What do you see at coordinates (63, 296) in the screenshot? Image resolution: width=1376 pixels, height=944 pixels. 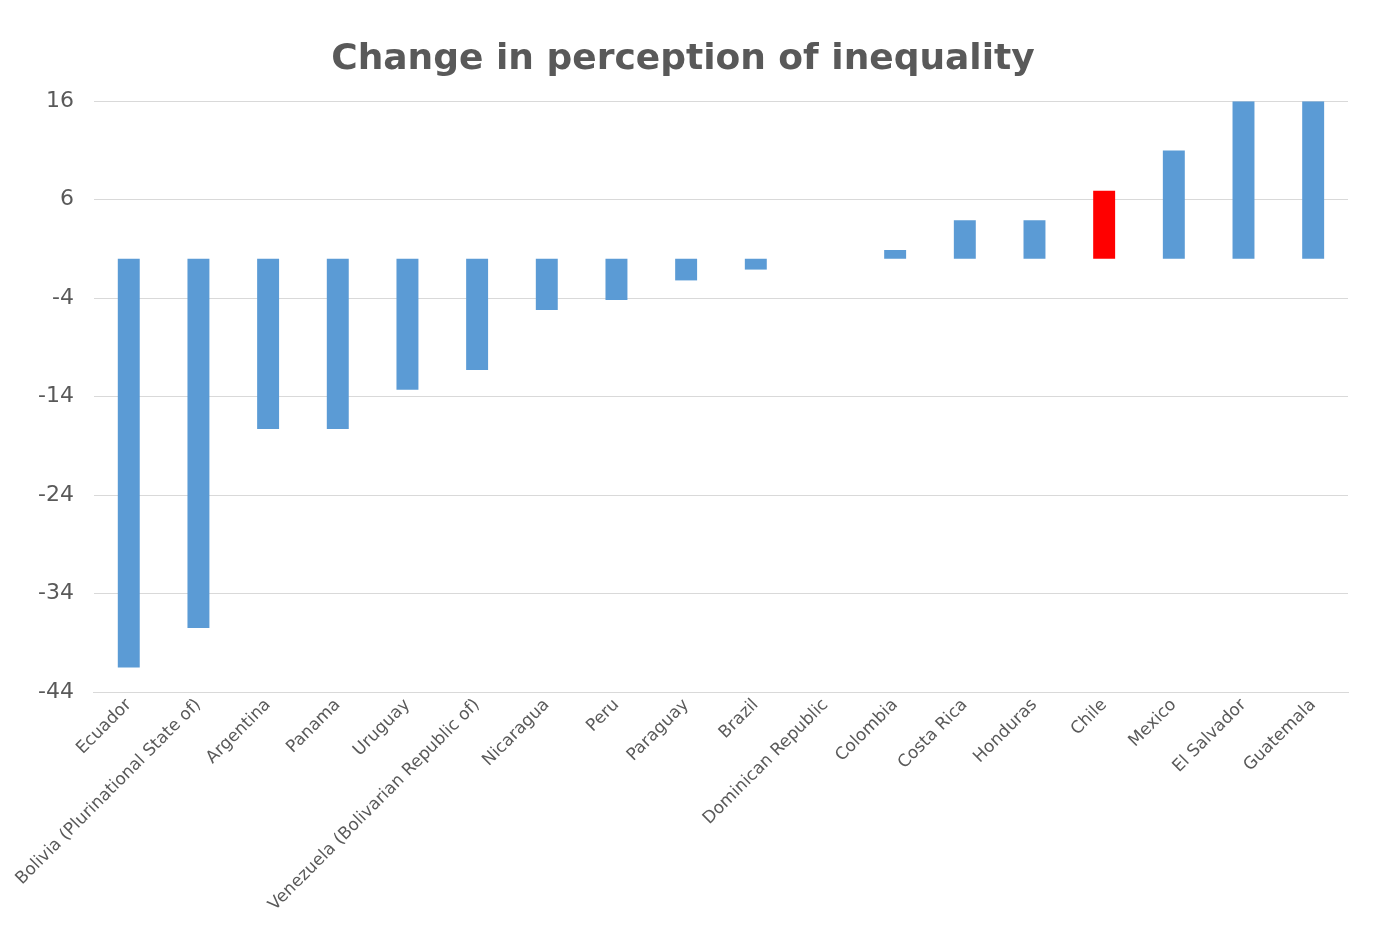 I see `y-tick-label: -4` at bounding box center [63, 296].